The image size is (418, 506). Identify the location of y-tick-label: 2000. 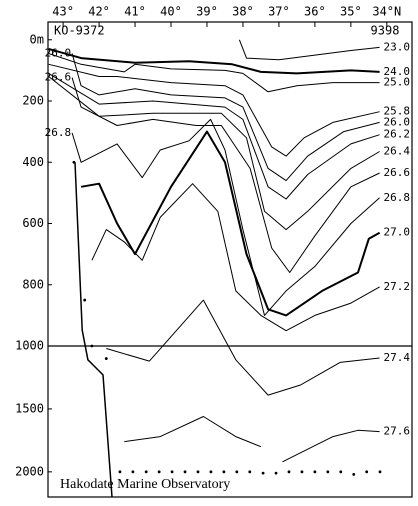
(29, 471).